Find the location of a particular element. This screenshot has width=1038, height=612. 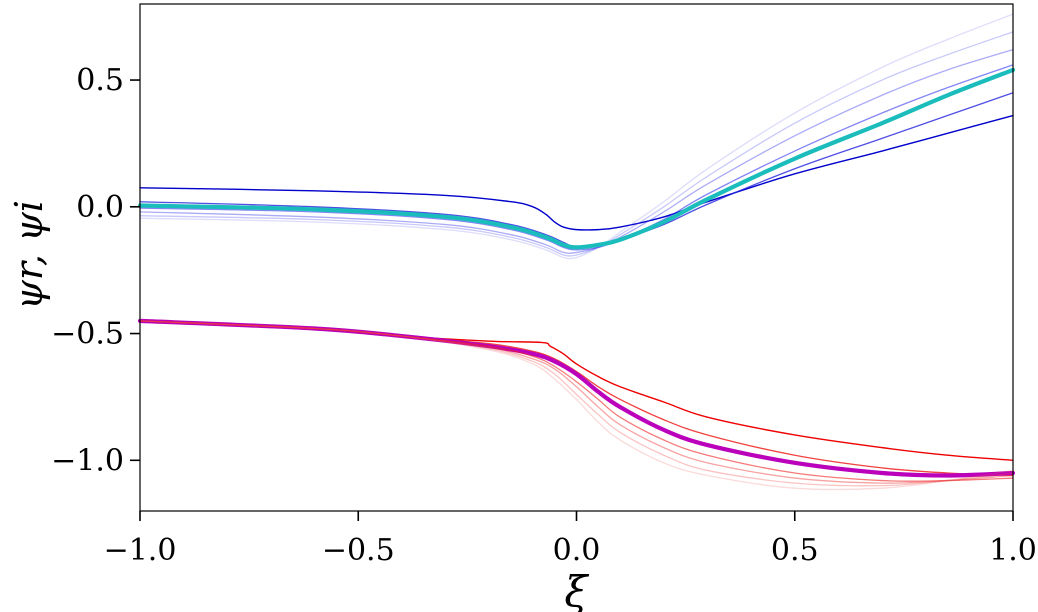

x-tick-label: −0.5 is located at coordinates (358, 550).